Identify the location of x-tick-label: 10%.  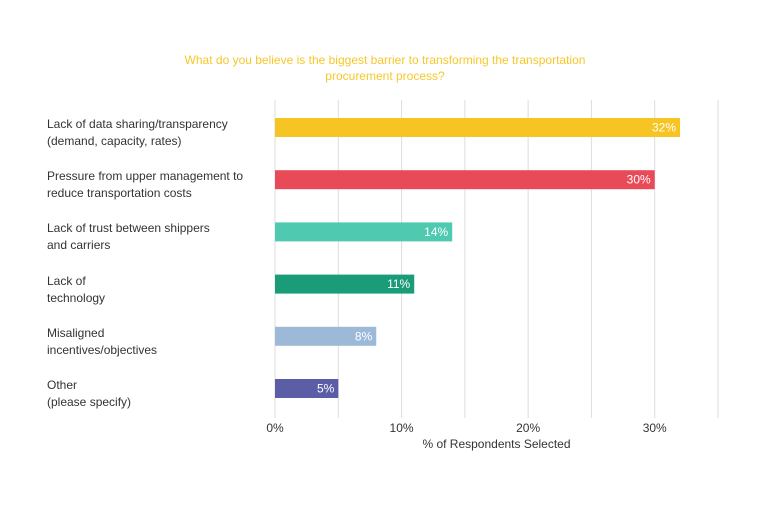
(402, 428).